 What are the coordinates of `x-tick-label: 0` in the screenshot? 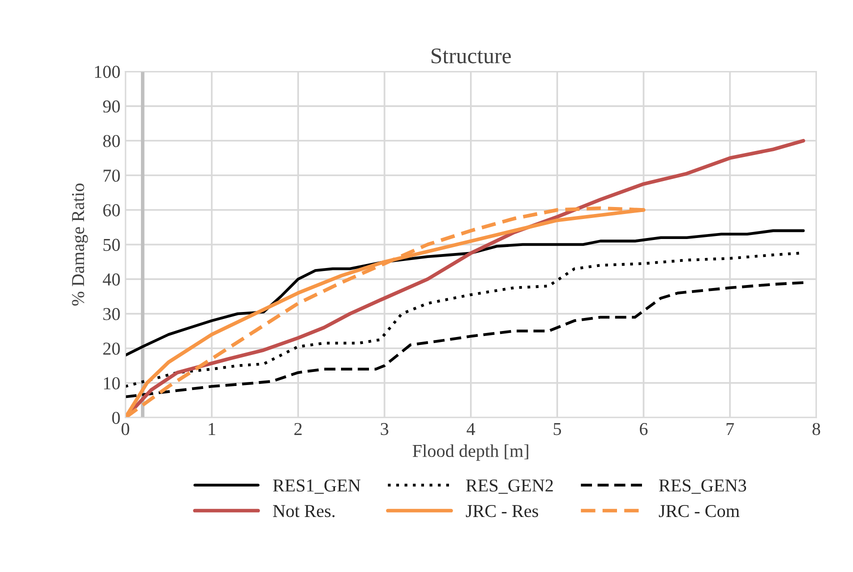 It's located at (126, 429).